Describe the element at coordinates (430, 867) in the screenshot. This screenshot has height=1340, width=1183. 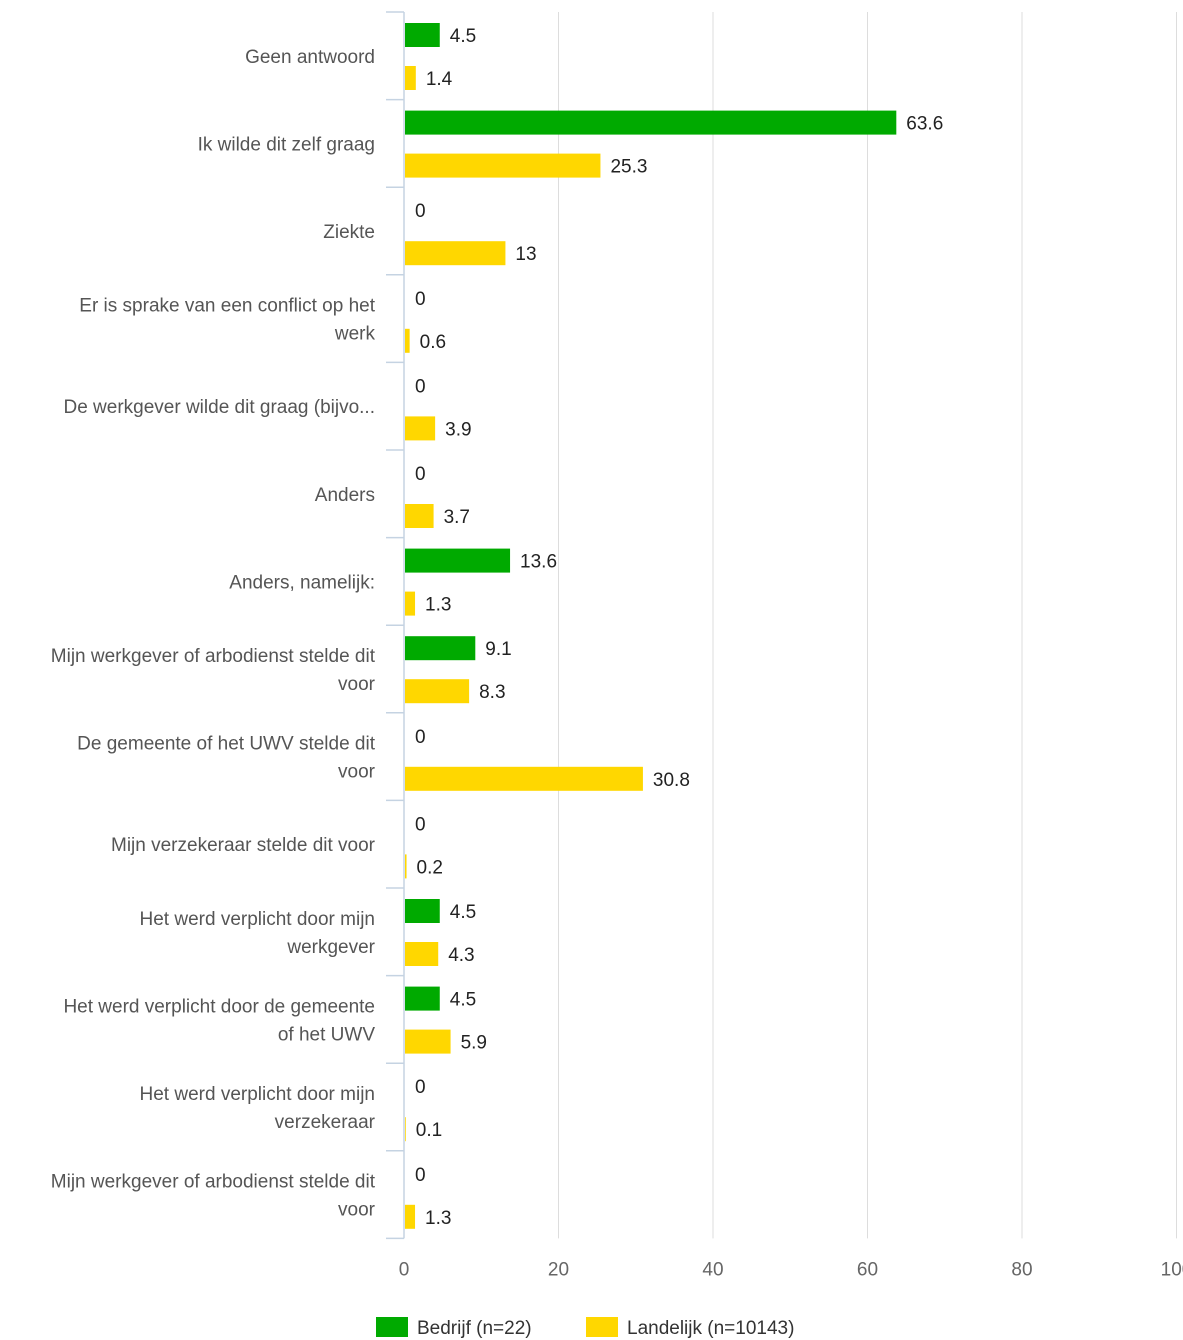
I see `data-label: 0.2` at that location.